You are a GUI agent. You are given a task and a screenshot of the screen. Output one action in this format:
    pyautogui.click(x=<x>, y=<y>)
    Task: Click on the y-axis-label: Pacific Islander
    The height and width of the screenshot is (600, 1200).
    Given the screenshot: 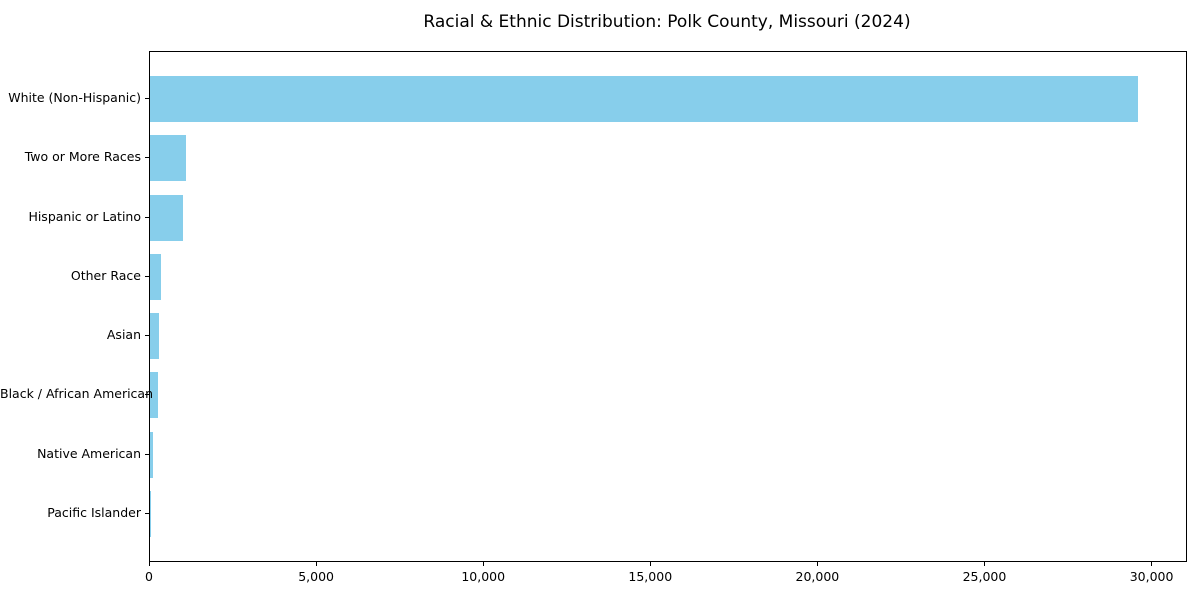 What is the action you would take?
    pyautogui.click(x=94, y=513)
    